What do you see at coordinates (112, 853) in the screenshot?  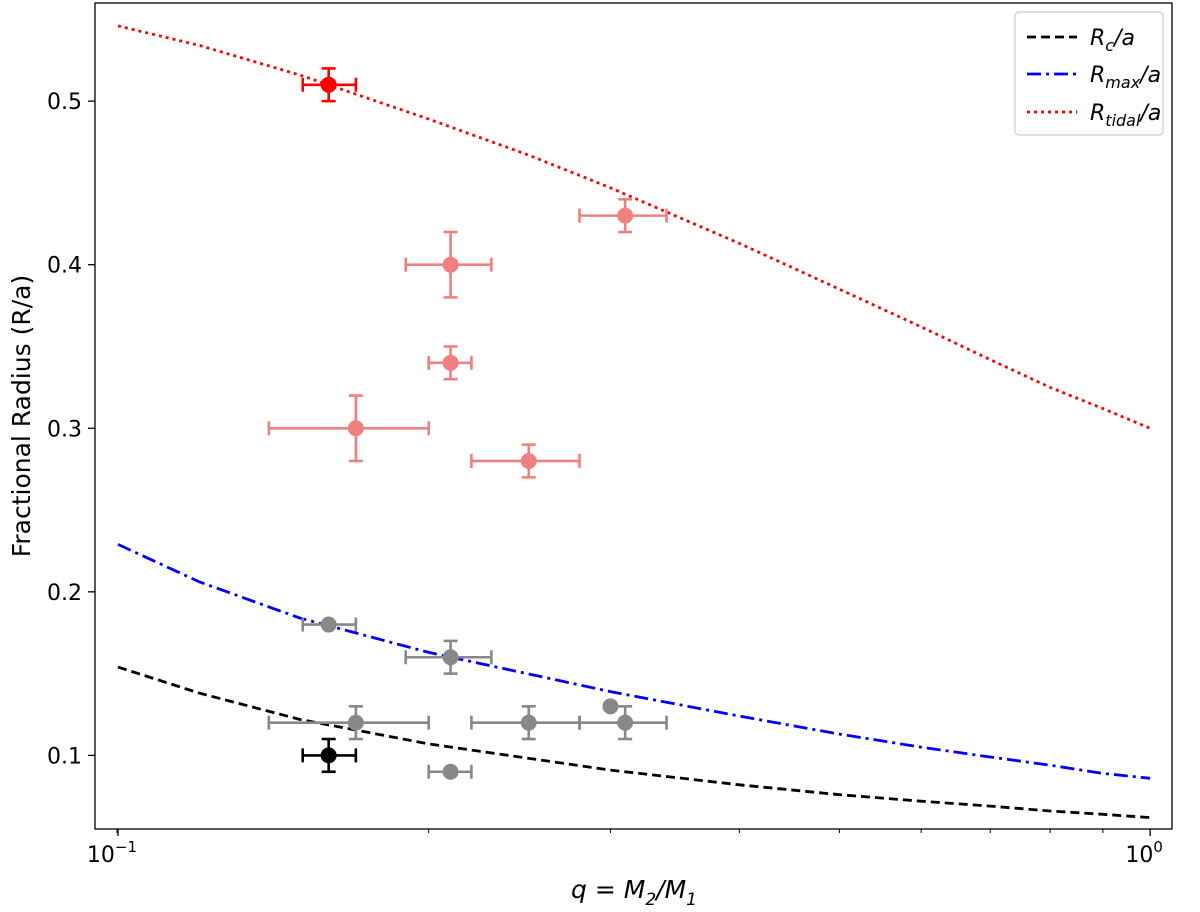 I see `x-tick-label: 10⁻¹` at bounding box center [112, 853].